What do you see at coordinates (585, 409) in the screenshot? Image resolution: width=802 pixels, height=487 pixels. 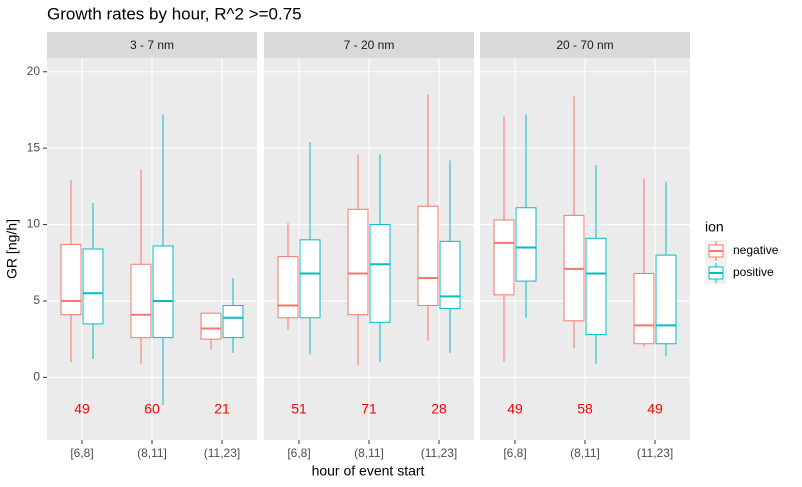 I see `count-label: 58` at bounding box center [585, 409].